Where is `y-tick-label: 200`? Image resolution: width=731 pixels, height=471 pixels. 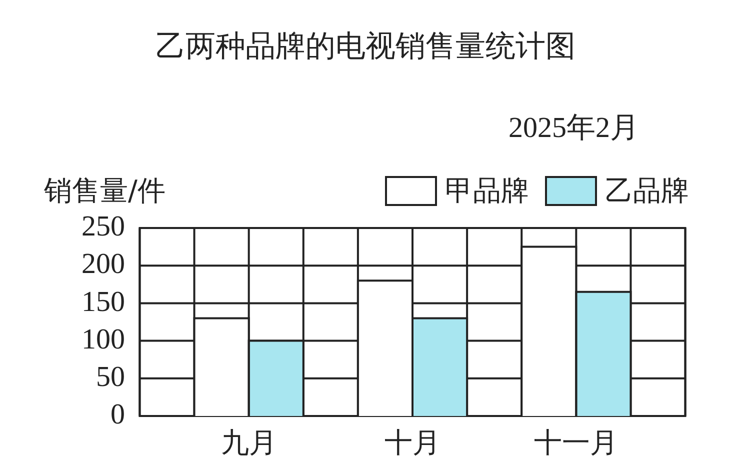 y-tick-label: 200 is located at coordinates (103, 264).